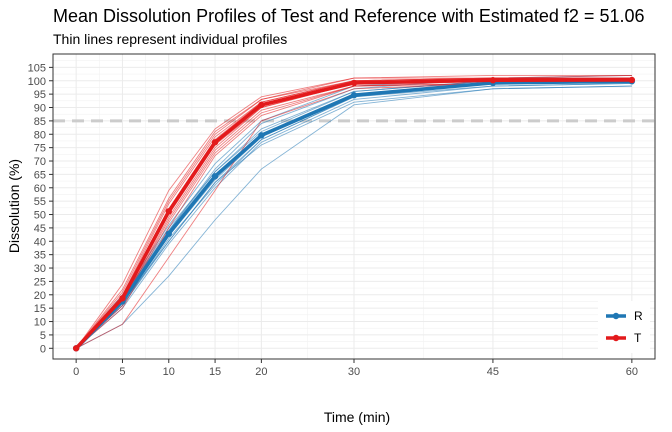 This screenshot has width=672, height=432. I want to click on x-tick-label: 0, so click(76, 372).